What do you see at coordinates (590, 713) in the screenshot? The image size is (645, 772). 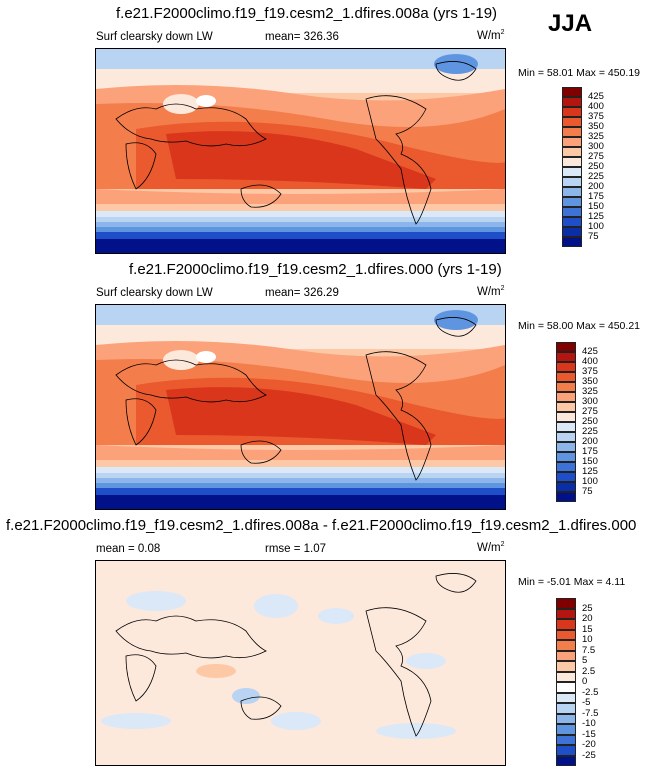 I see `panel-3-colorbar-label: -7.5` at bounding box center [590, 713].